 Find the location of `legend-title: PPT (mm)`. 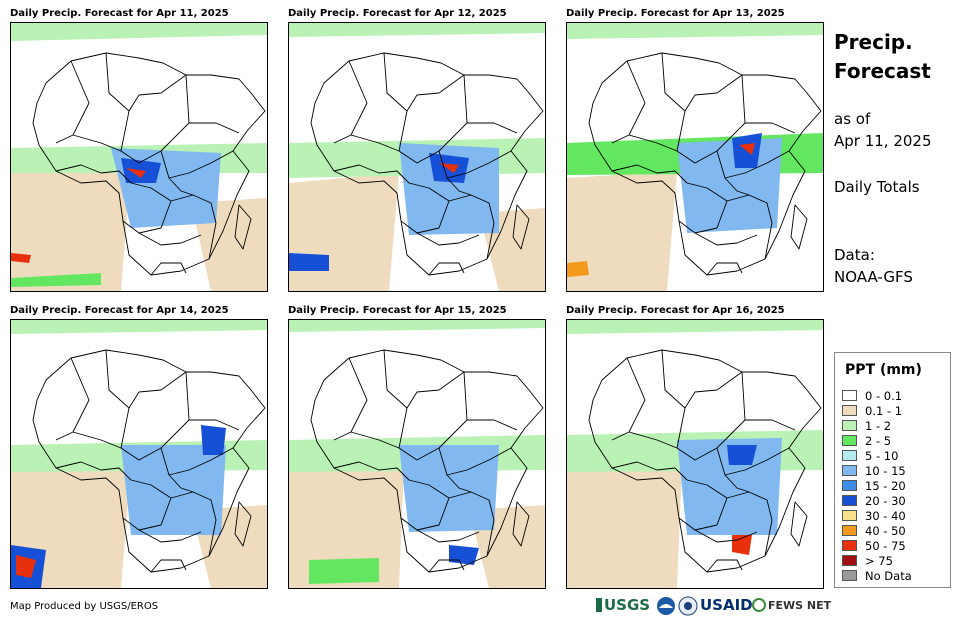

legend-title: PPT (mm) is located at coordinates (883, 370).